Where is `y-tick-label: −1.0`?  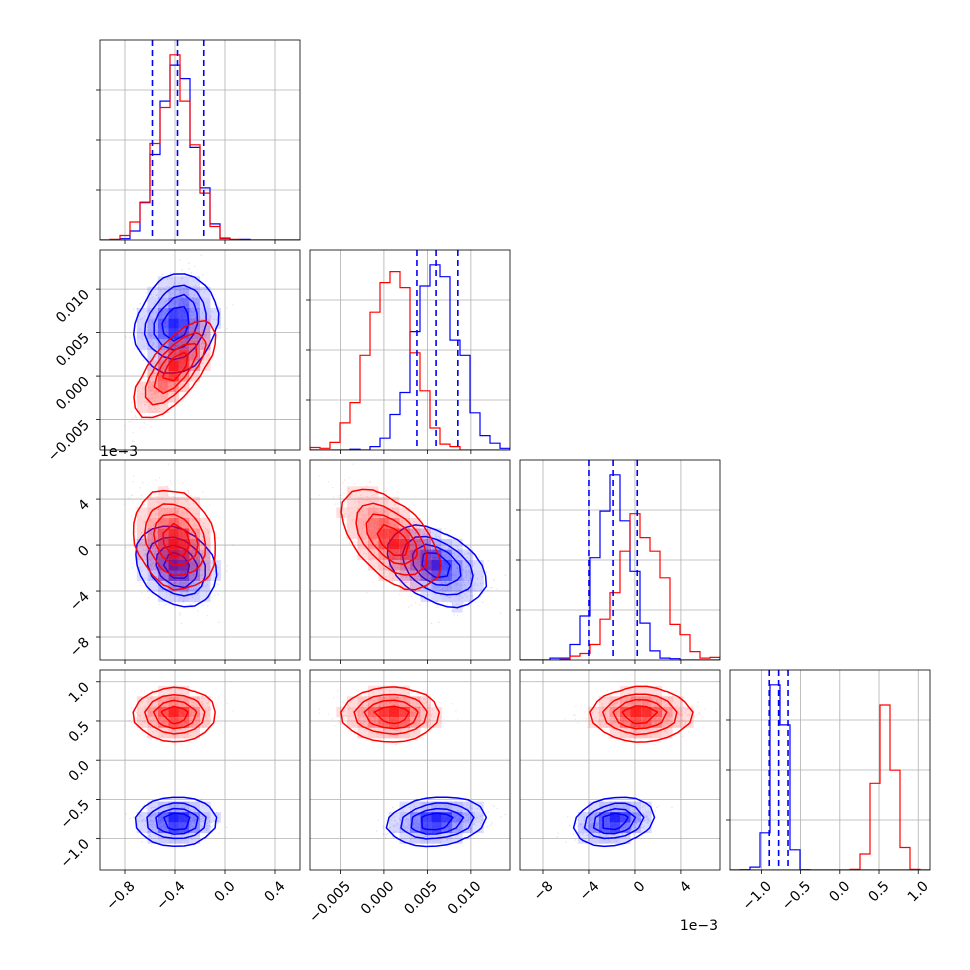
y-tick-label: −1.0 is located at coordinates (74, 853).